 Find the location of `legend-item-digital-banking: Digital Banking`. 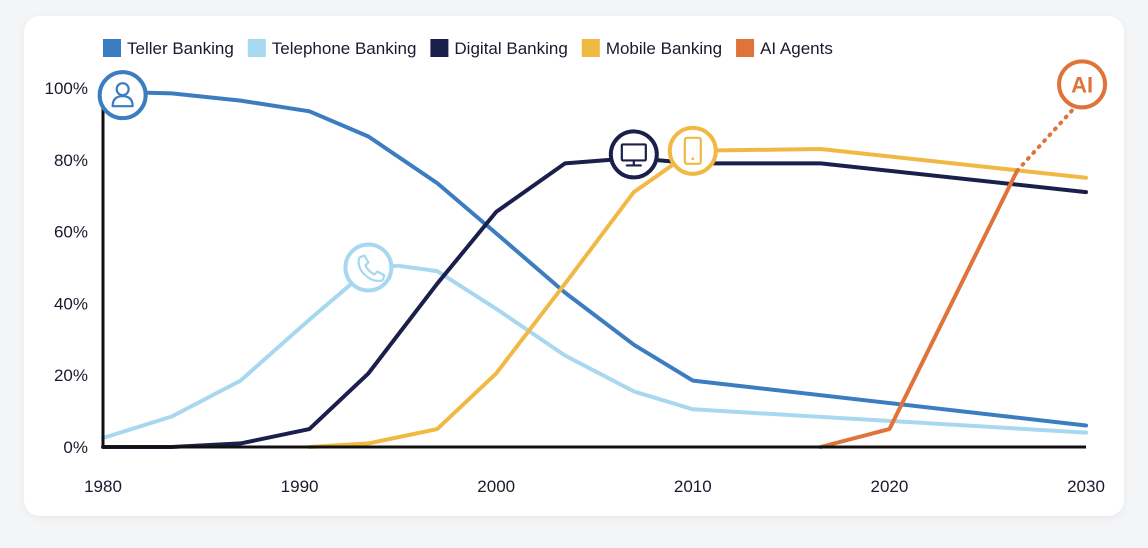

legend-item-digital-banking: Digital Banking is located at coordinates (499, 48).